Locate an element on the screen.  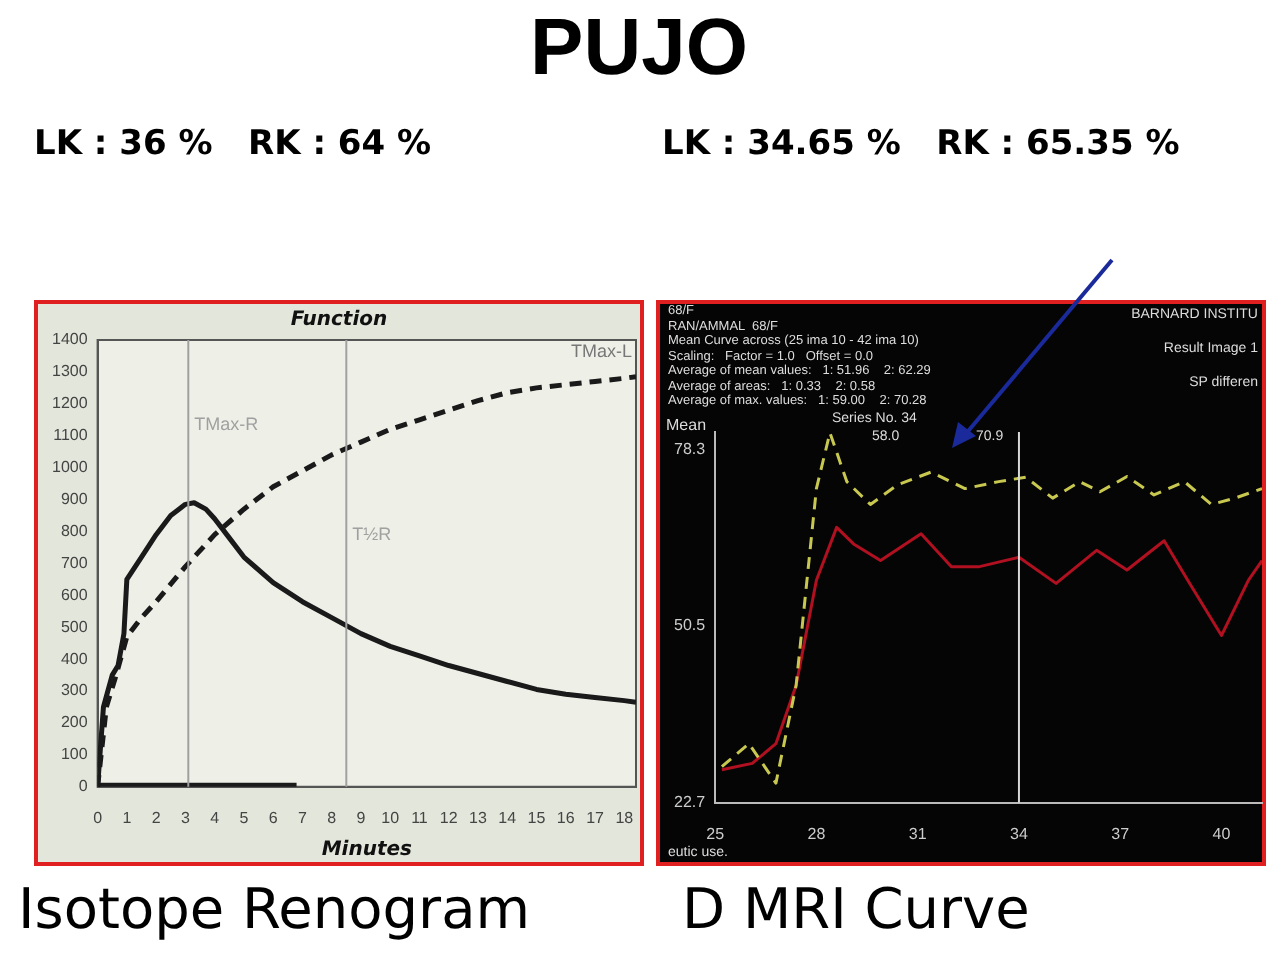
x-axis-title: Minutes is located at coordinates (367, 850).